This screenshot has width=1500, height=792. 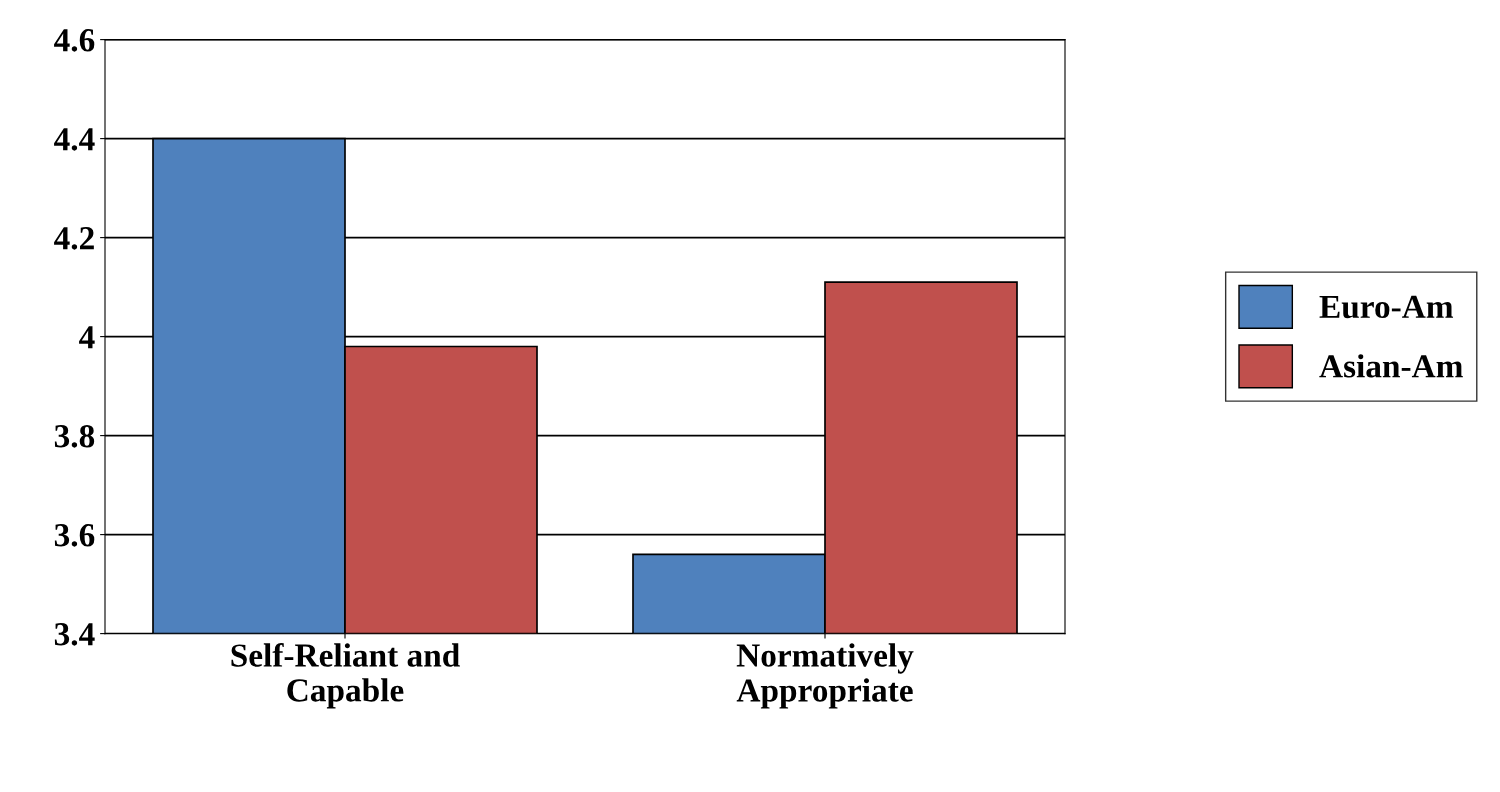 I want to click on y-tick-label: 4.2, so click(x=74, y=238).